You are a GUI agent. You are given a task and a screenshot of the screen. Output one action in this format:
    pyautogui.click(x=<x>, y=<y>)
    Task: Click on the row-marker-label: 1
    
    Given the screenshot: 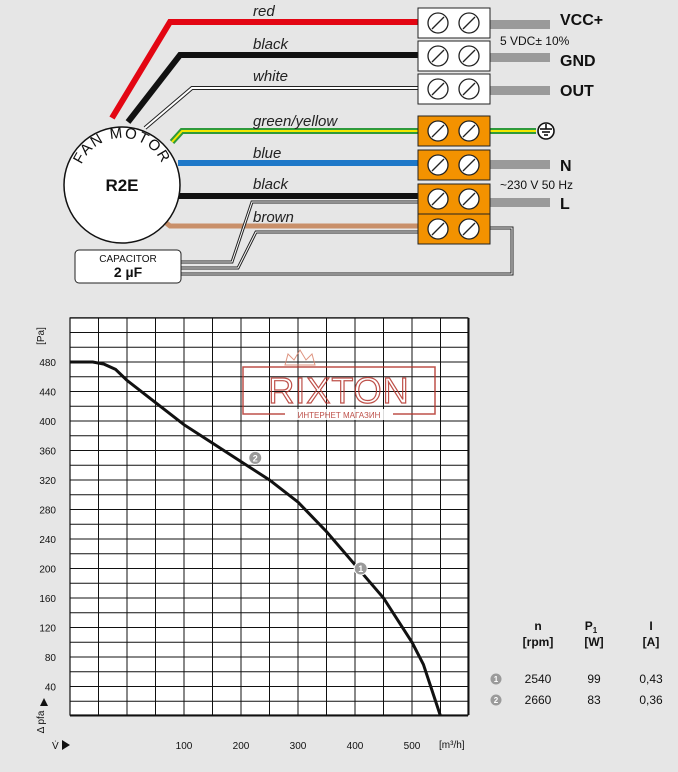 What is the action you would take?
    pyautogui.click(x=496, y=679)
    